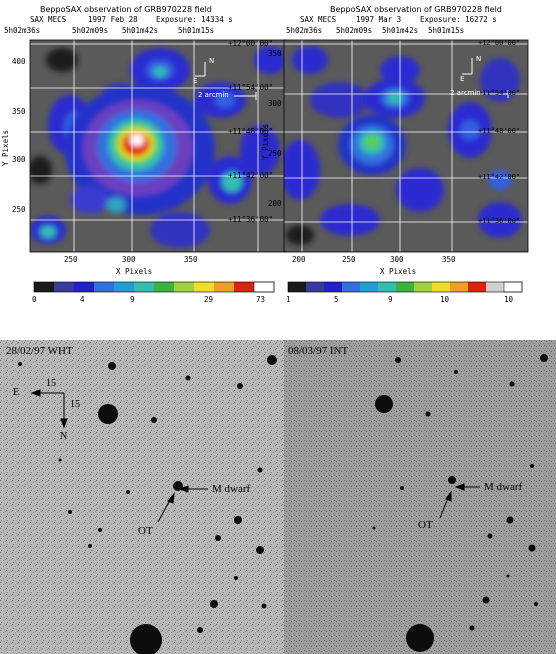  I want to click on colorbar-left-tick: 29, so click(209, 299).